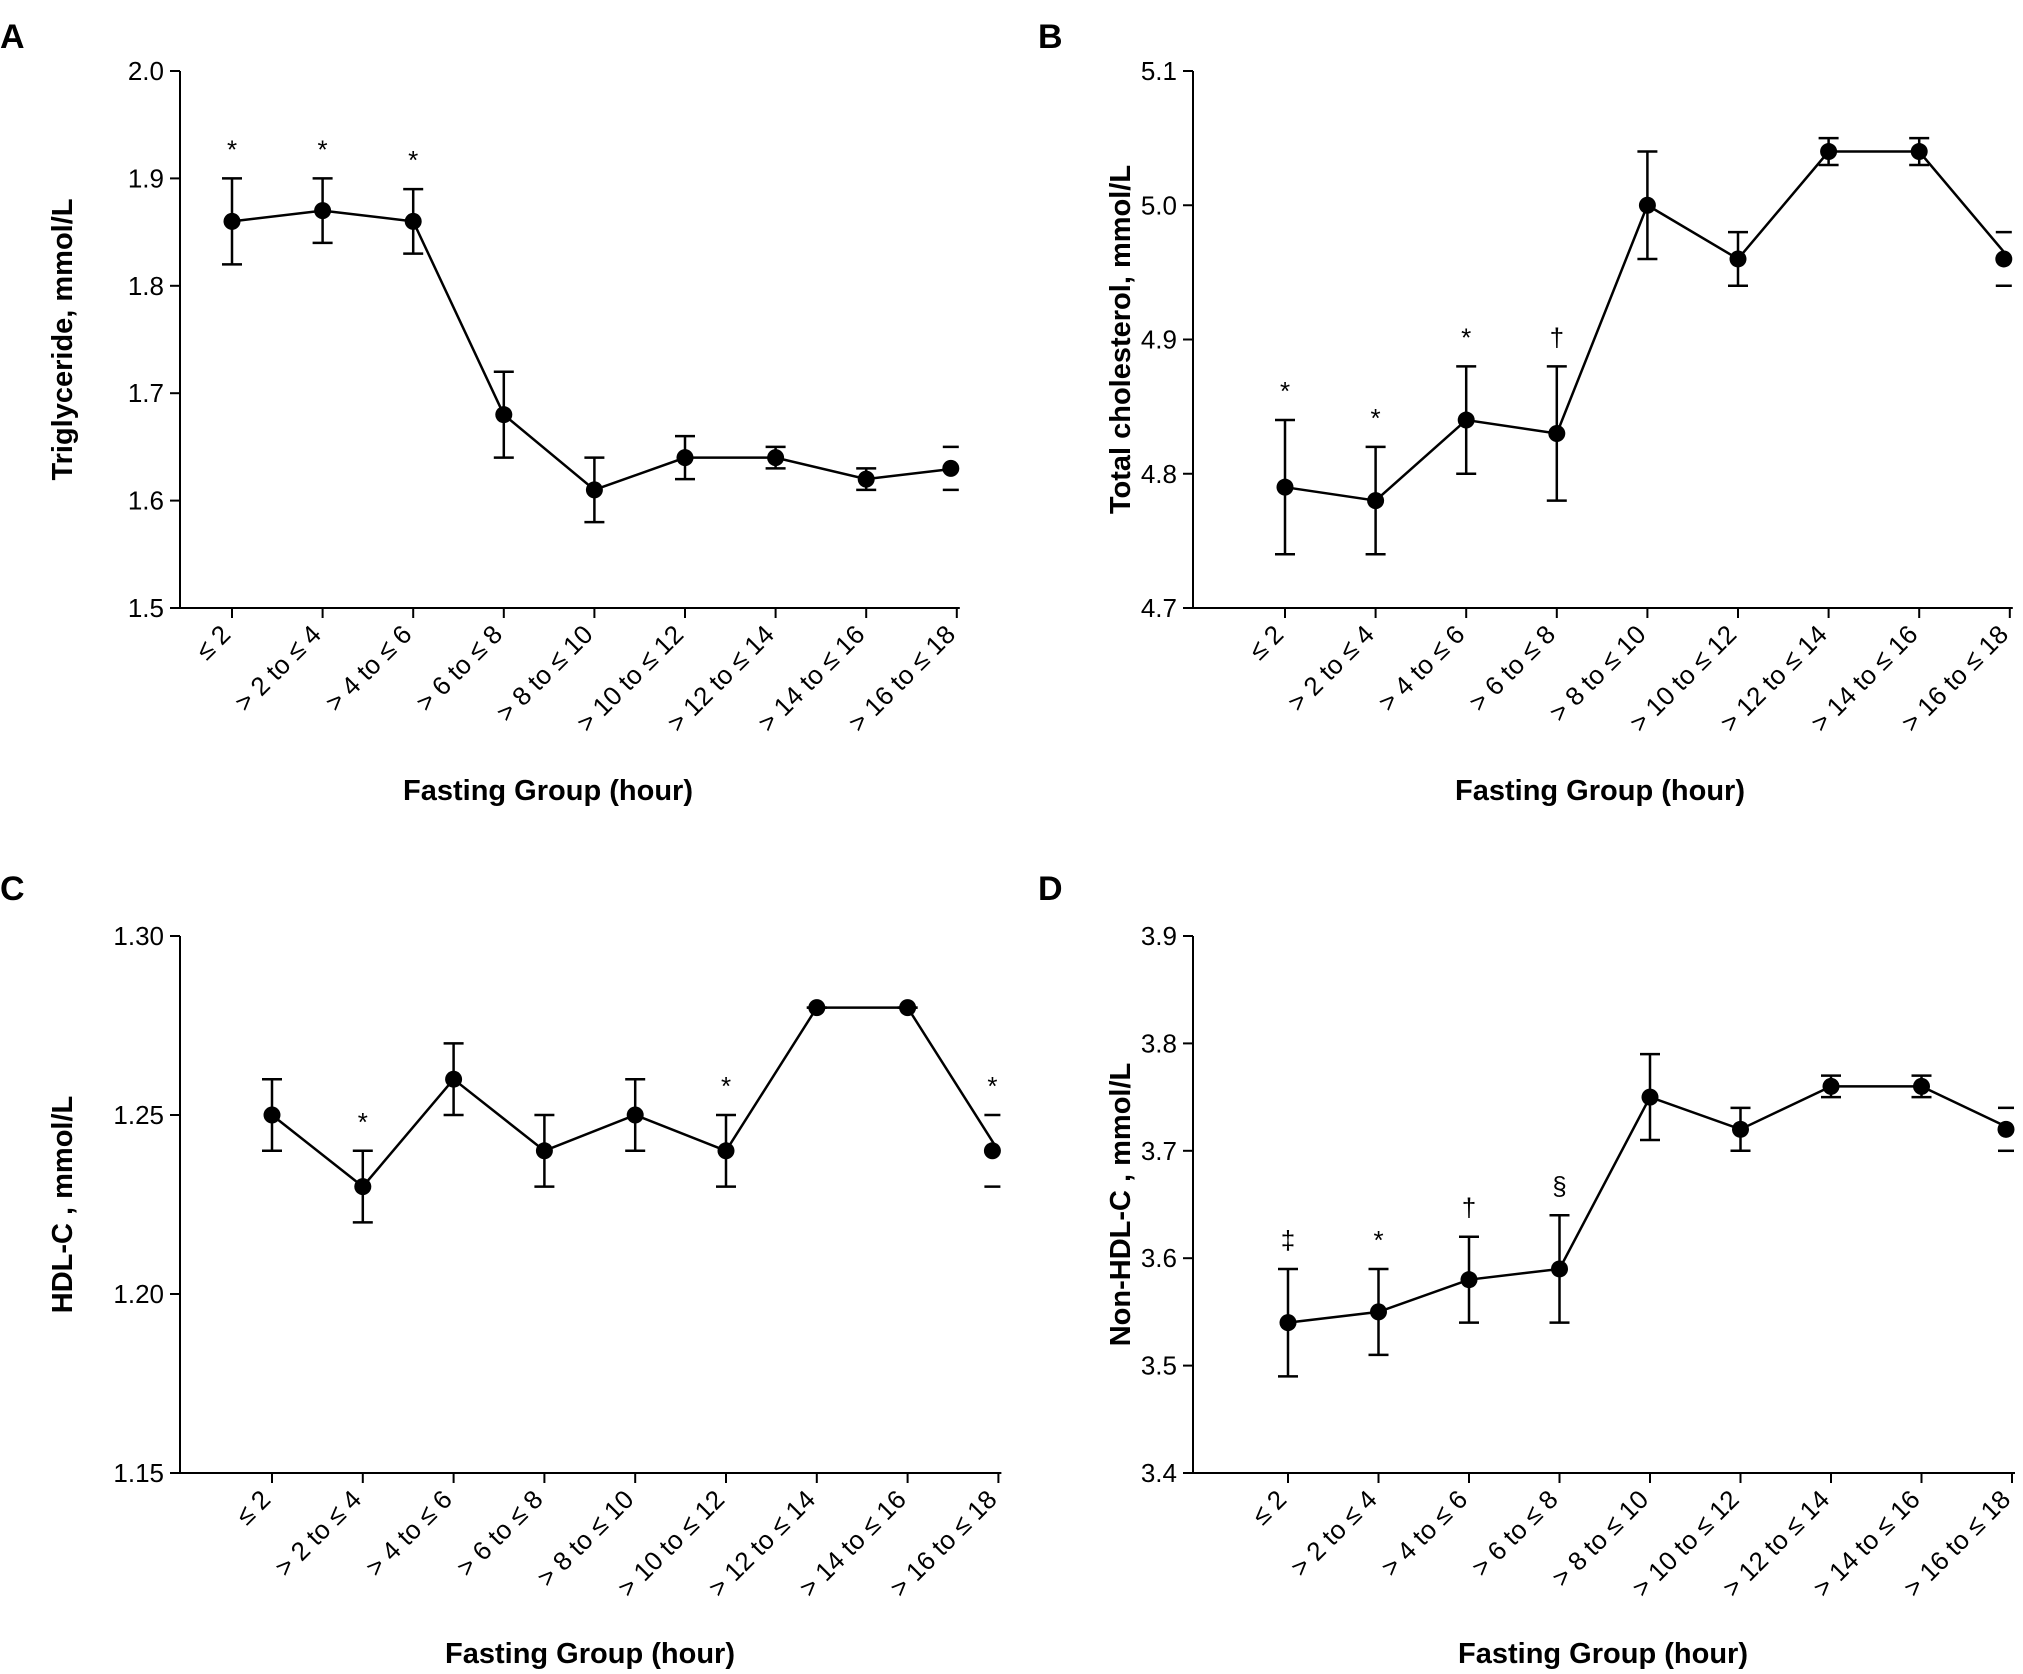 The height and width of the screenshot is (1674, 2023). I want to click on y-tick-label: 1.8, so click(146, 286).